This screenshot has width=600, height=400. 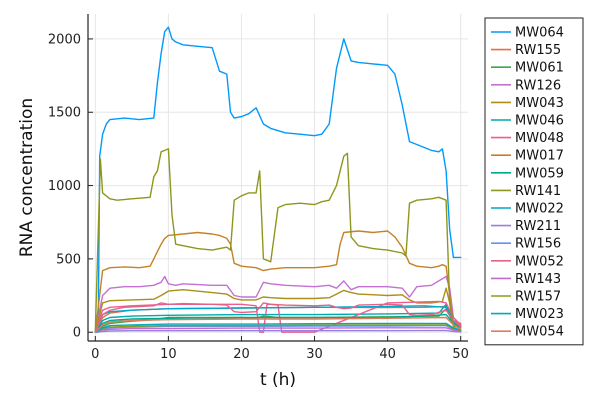 What do you see at coordinates (539, 33) in the screenshot?
I see `legend-label: MW064` at bounding box center [539, 33].